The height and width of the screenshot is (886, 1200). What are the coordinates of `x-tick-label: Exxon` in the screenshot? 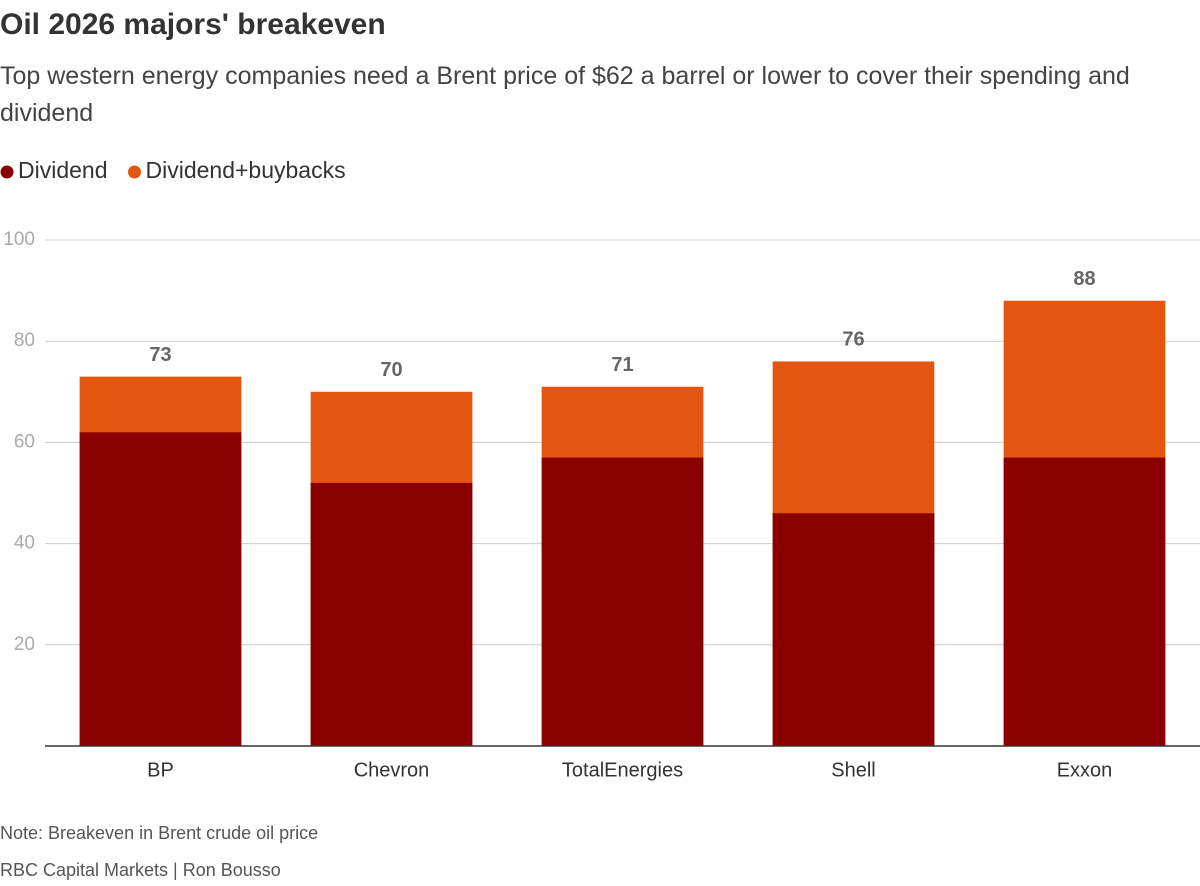 It's located at (1085, 770).